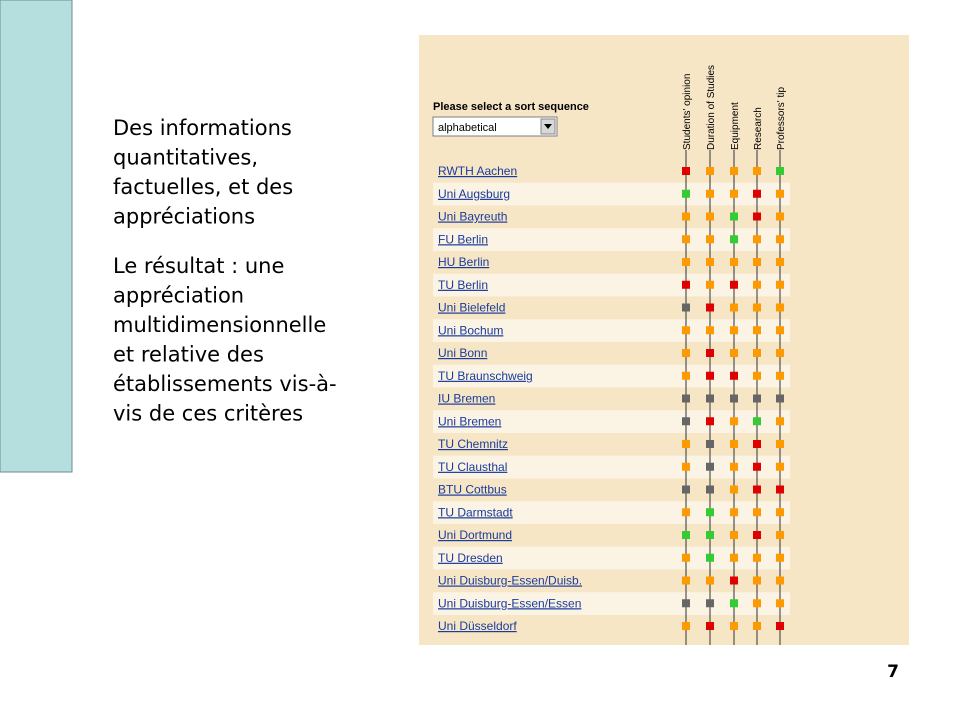  I want to click on university-link: IU Bremen, so click(466, 399).